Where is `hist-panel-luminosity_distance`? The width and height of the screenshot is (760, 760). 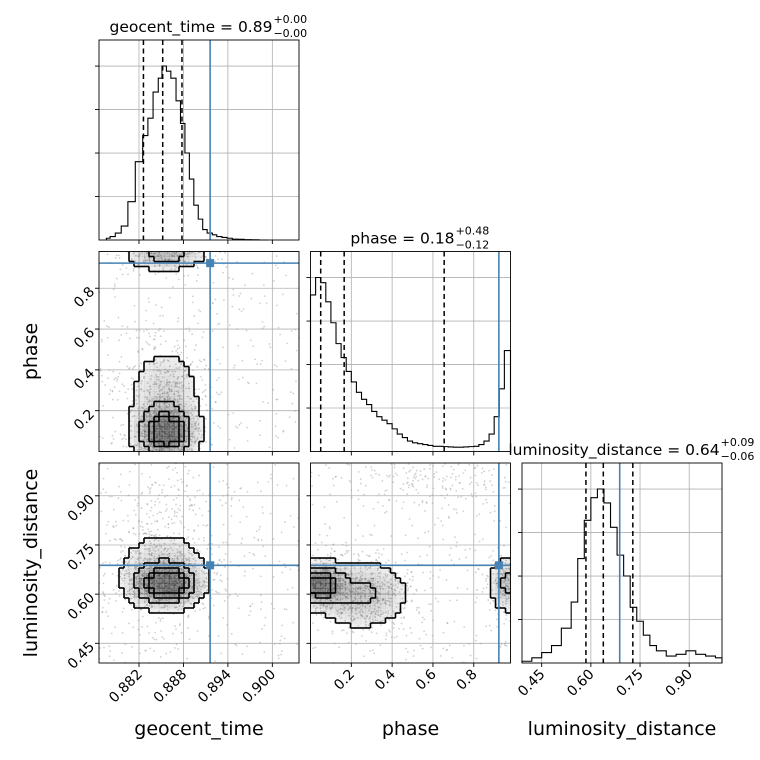
hist-panel-luminosity_distance is located at coordinates (620, 564).